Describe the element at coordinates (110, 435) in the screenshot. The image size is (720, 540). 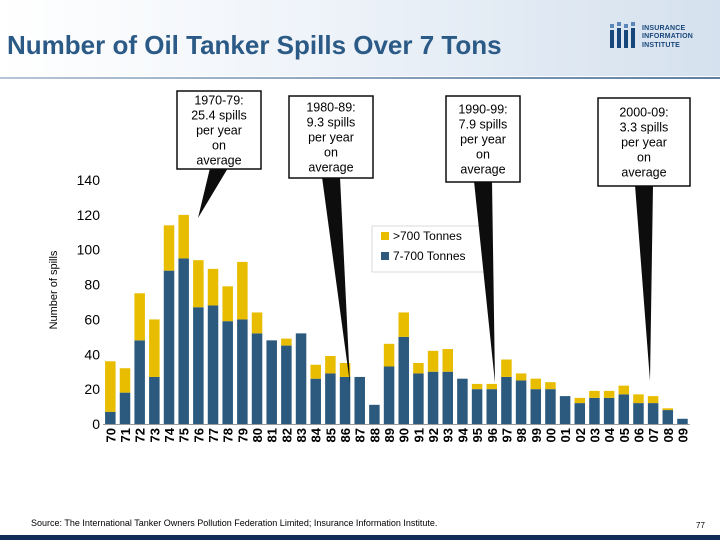
I see `x-tick-label-70: 70` at that location.